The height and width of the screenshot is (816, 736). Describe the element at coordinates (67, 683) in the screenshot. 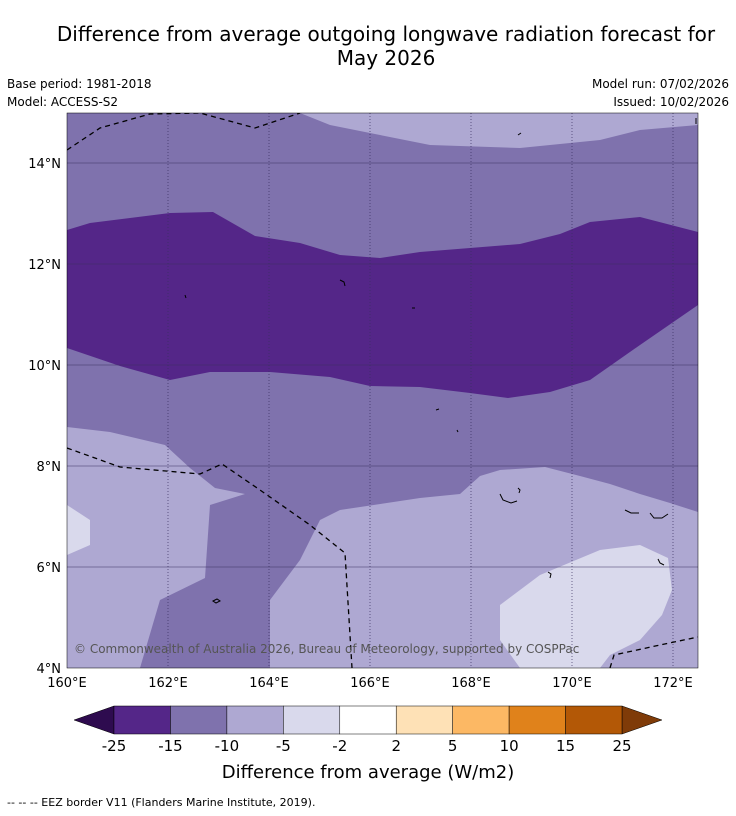

I see `lon-label: 160°E` at that location.